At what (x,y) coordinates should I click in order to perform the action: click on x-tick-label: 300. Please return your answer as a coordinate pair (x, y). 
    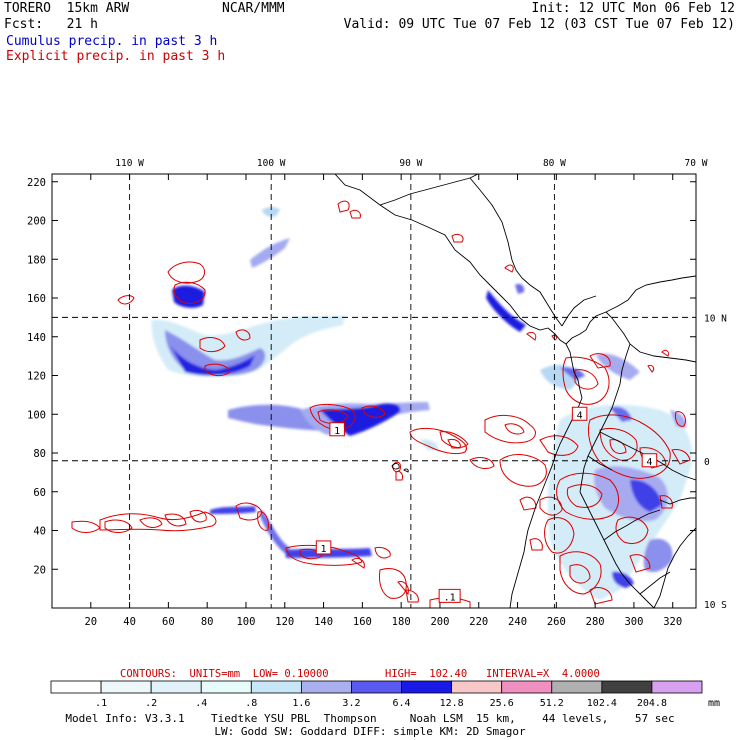
    Looking at the image, I should click on (633, 622).